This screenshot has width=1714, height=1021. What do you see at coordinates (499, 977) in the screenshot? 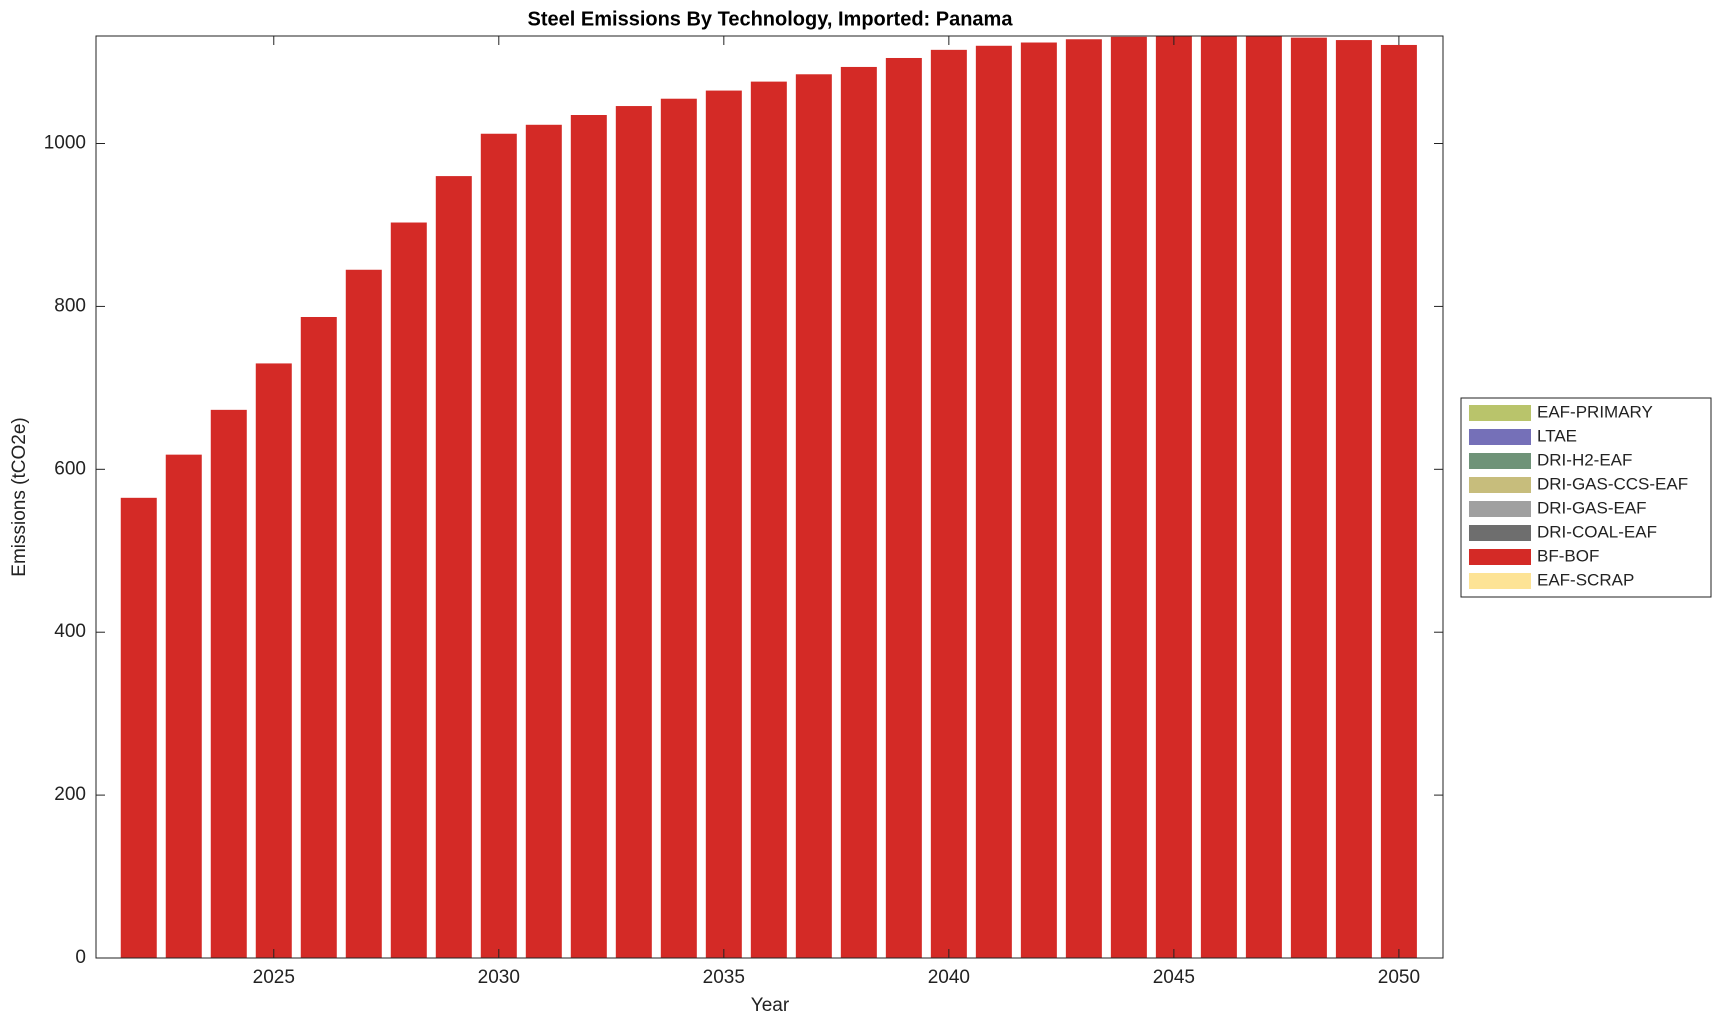
I see `x-tick-label: 2030` at bounding box center [499, 977].